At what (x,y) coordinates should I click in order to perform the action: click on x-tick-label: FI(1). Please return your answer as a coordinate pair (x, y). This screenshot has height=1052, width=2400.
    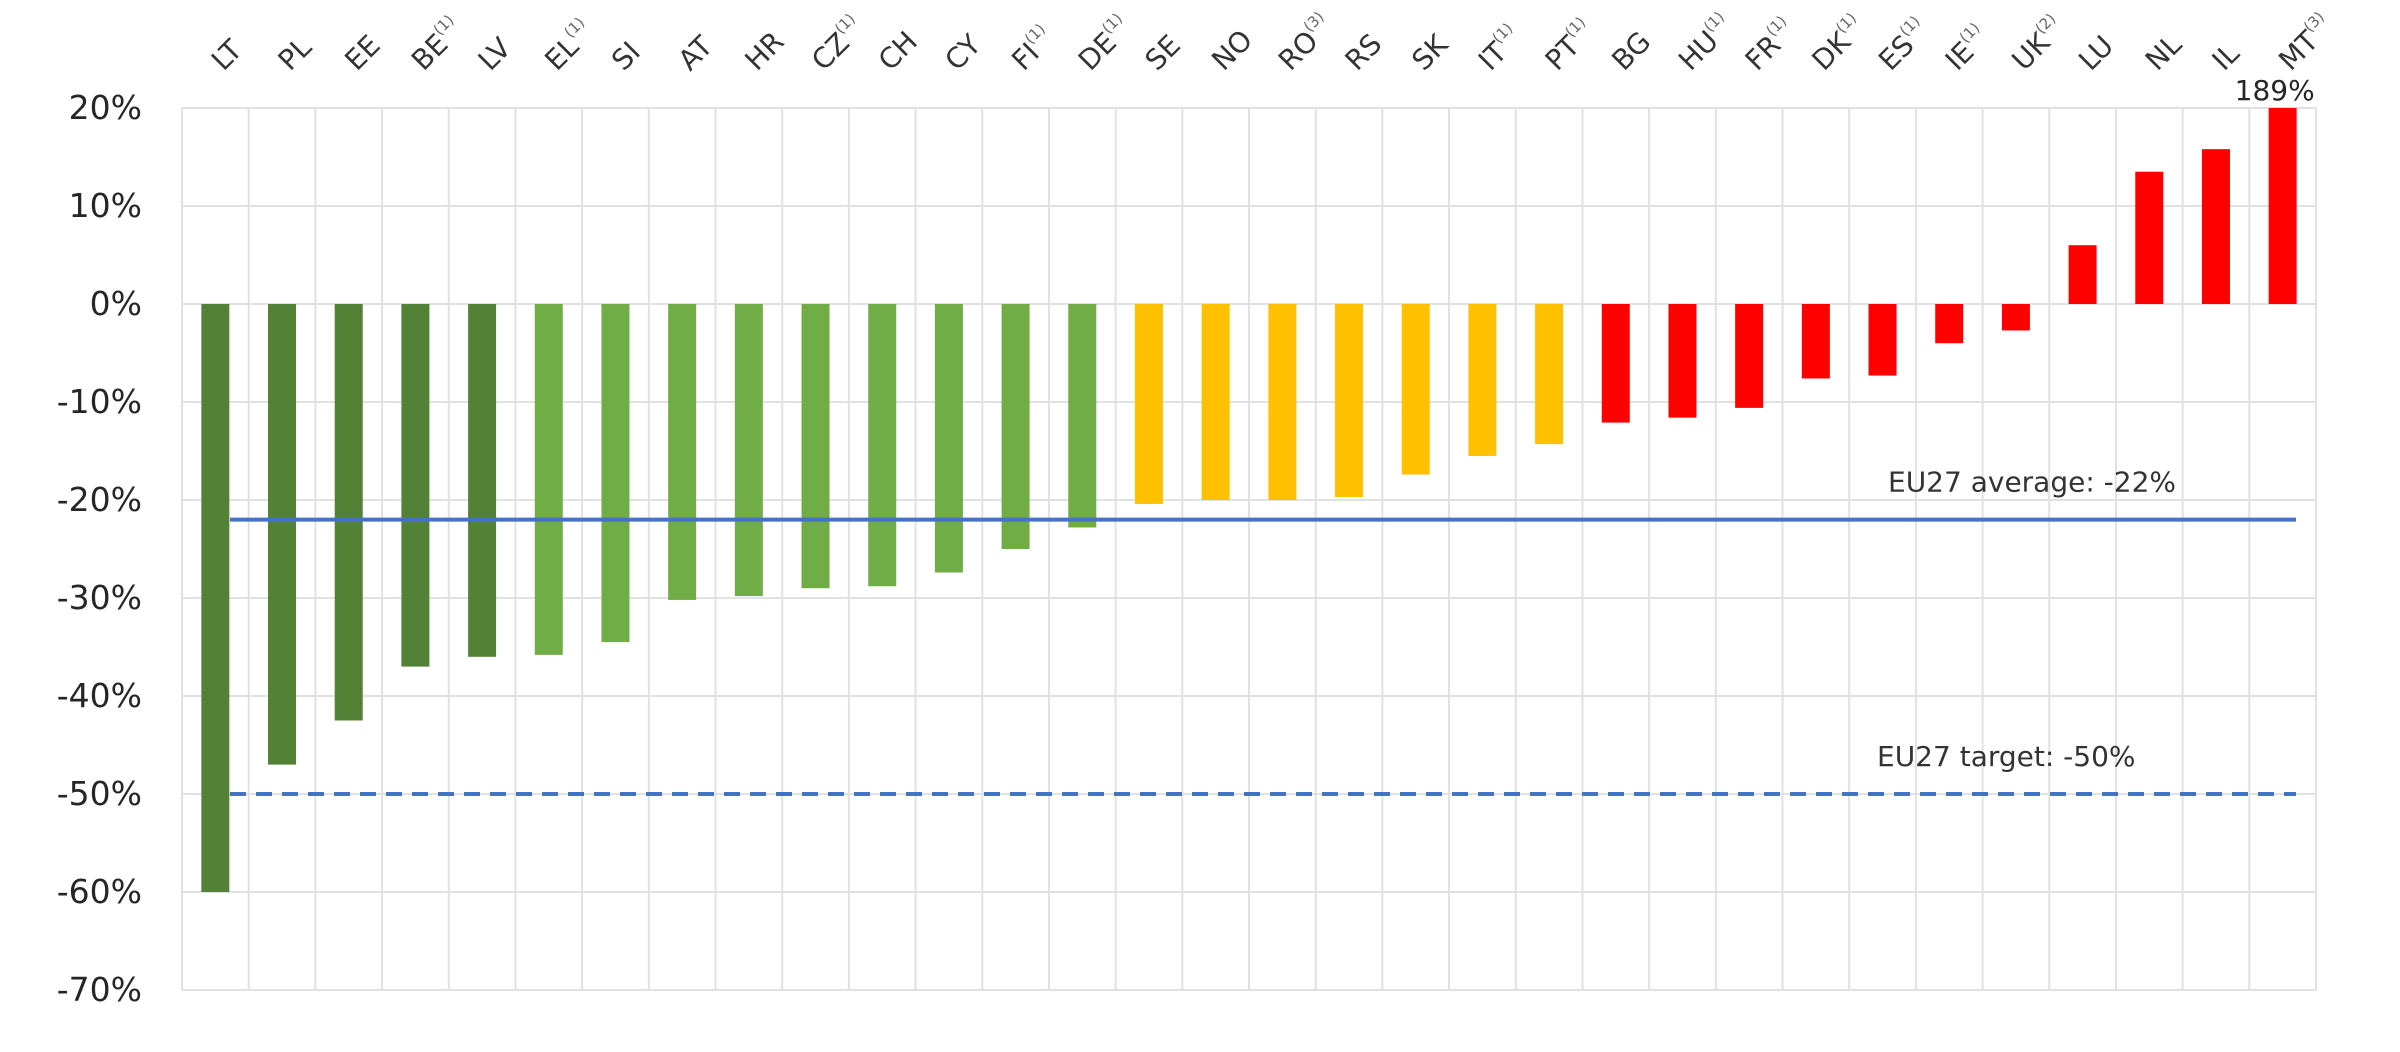
    Looking at the image, I should click on (1032, 48).